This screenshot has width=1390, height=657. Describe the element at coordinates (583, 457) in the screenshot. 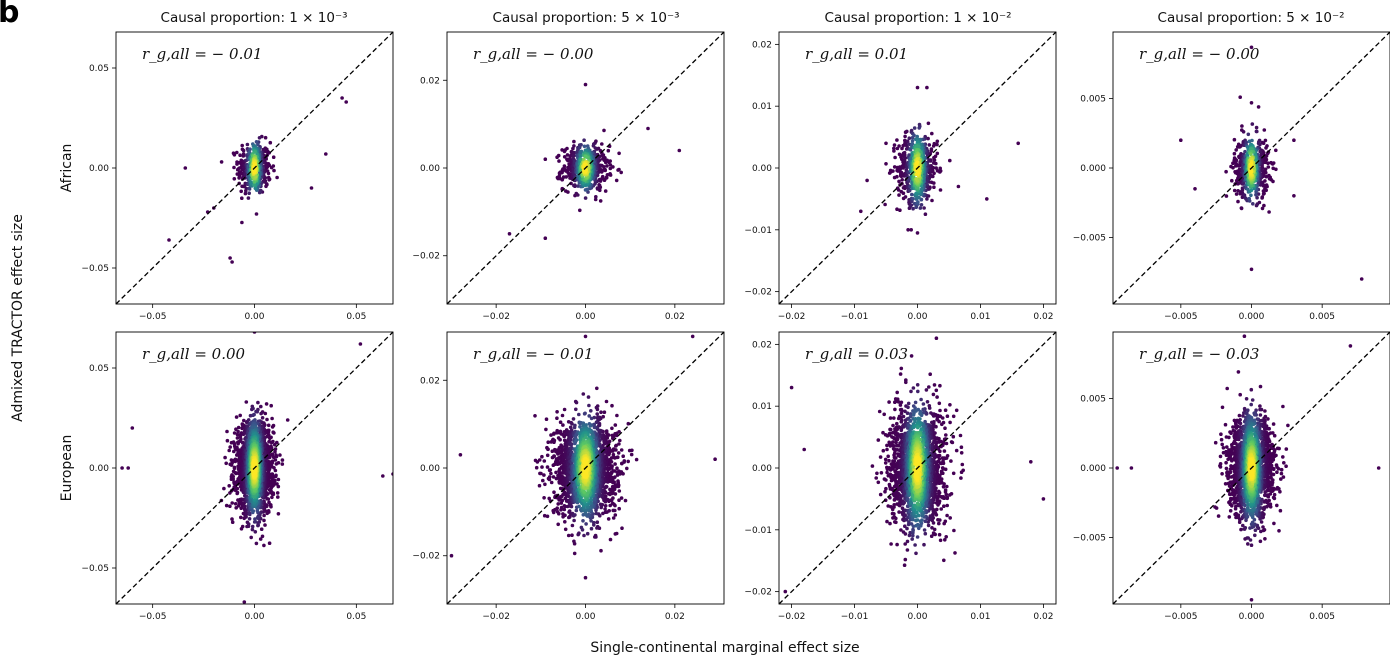

I see `points-group` at that location.